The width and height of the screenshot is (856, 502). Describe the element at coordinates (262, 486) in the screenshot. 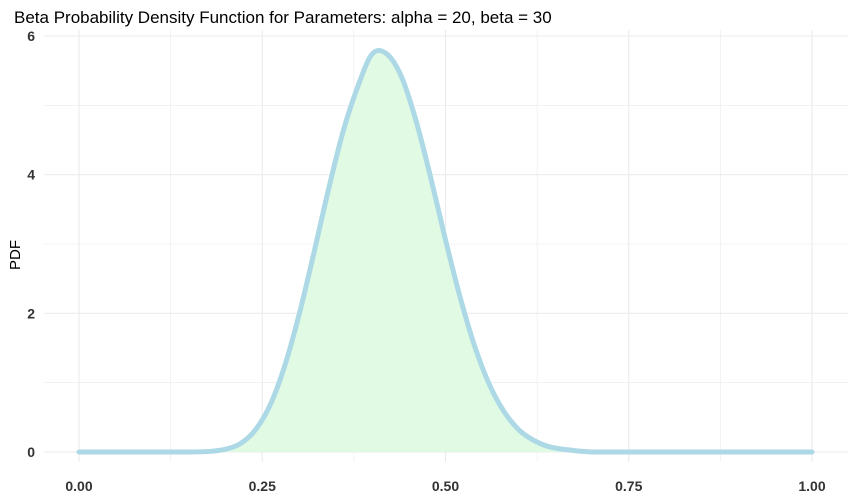

I see `x-tick-label: 0.25` at that location.